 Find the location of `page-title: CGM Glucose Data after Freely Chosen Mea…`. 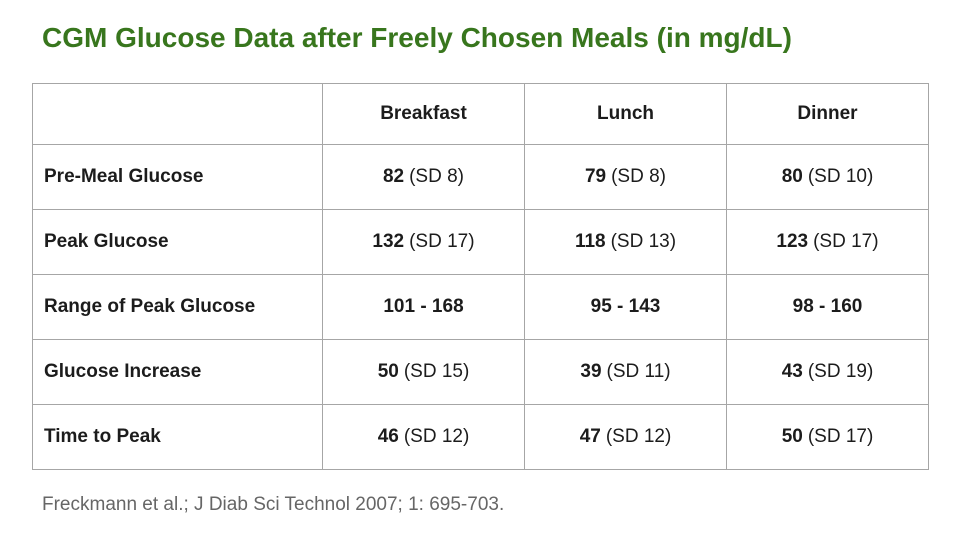

page-title: CGM Glucose Data after Freely Chosen Mea… is located at coordinates (417, 37).